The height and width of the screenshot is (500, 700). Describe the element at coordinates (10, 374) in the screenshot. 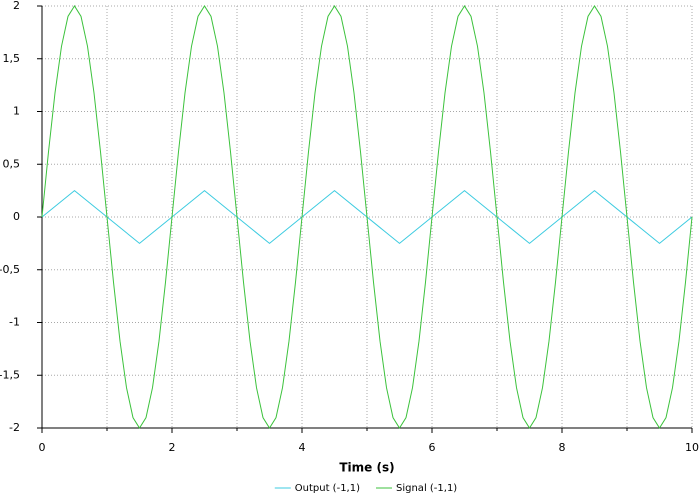

I see `y-tick-label: -1,5` at that location.